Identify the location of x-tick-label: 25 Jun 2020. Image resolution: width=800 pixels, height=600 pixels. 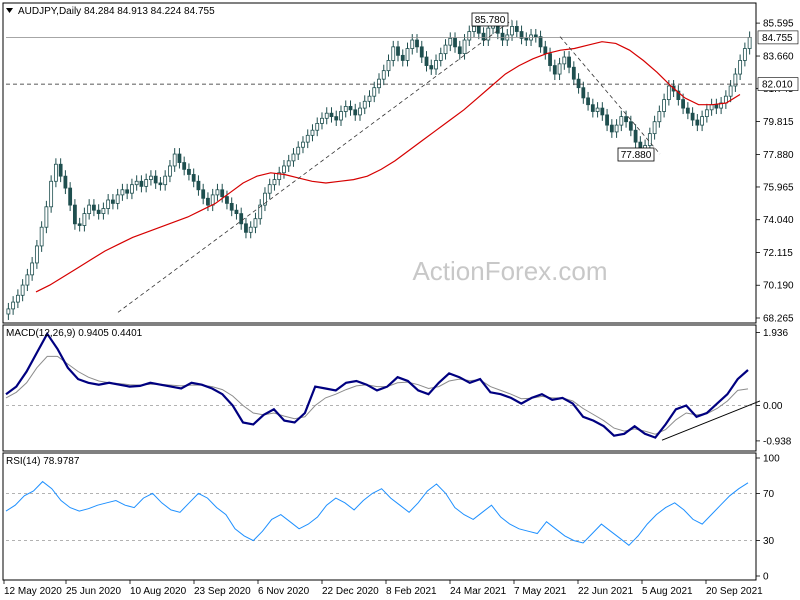
(93, 591).